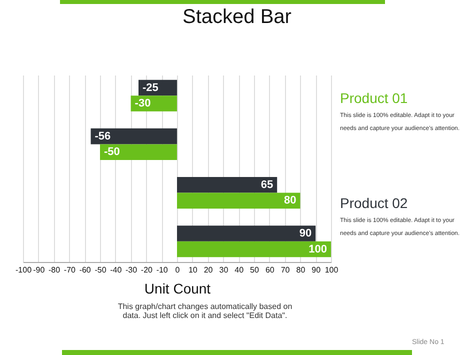  Describe the element at coordinates (224, 270) in the screenshot. I see `x-tick-label: 30` at that location.